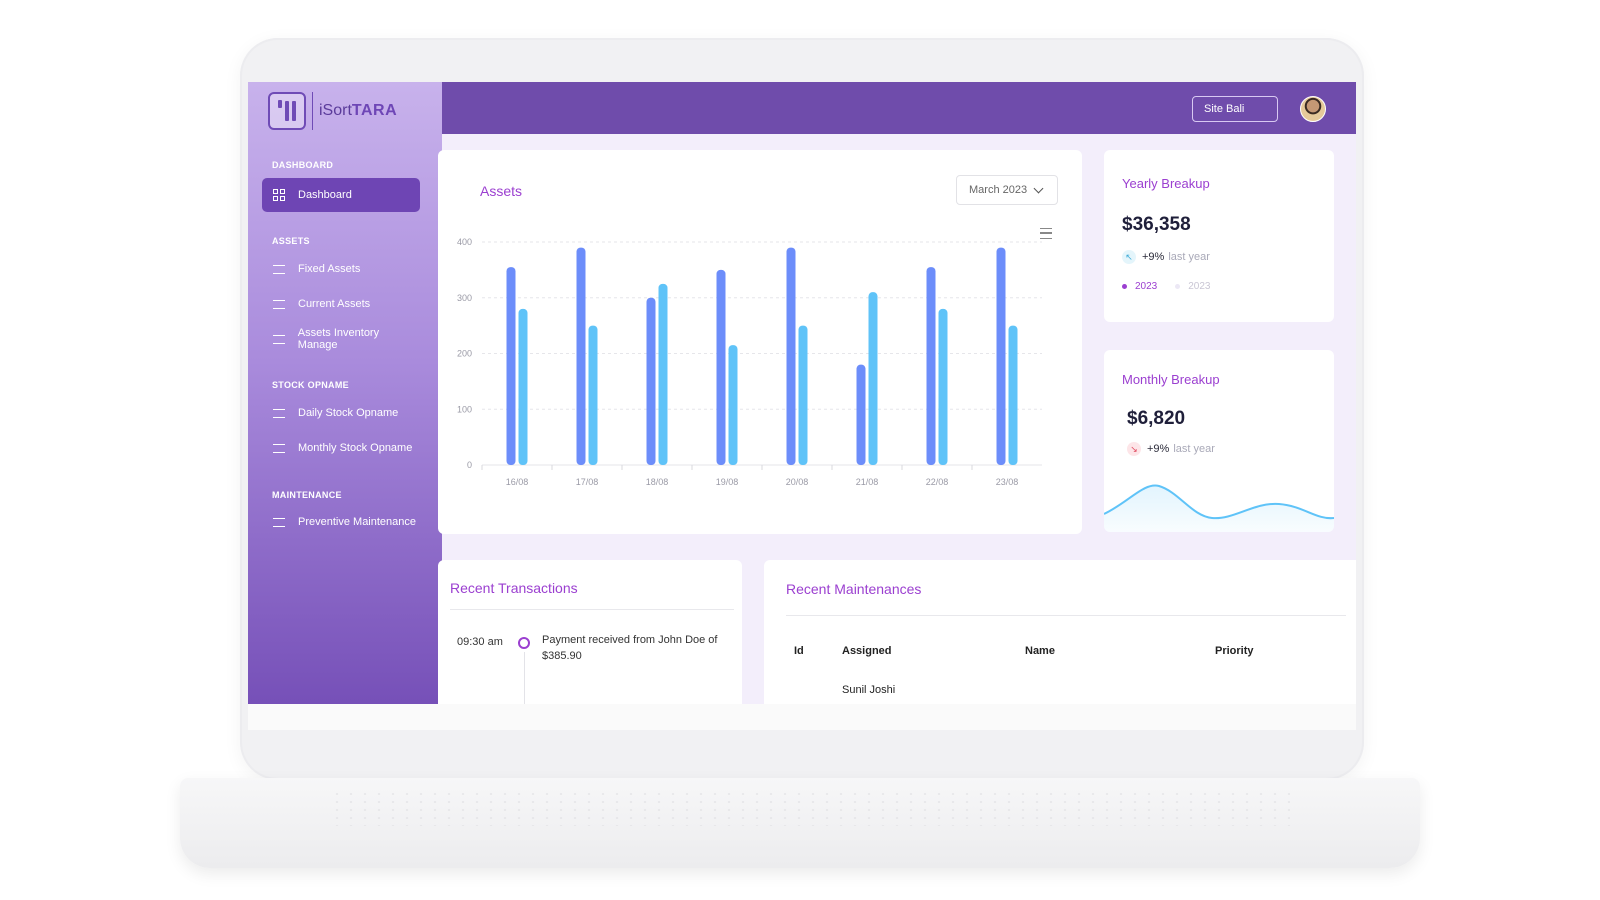 The image size is (1600, 900). What do you see at coordinates (501, 191) in the screenshot?
I see `assets-title: Assets` at bounding box center [501, 191].